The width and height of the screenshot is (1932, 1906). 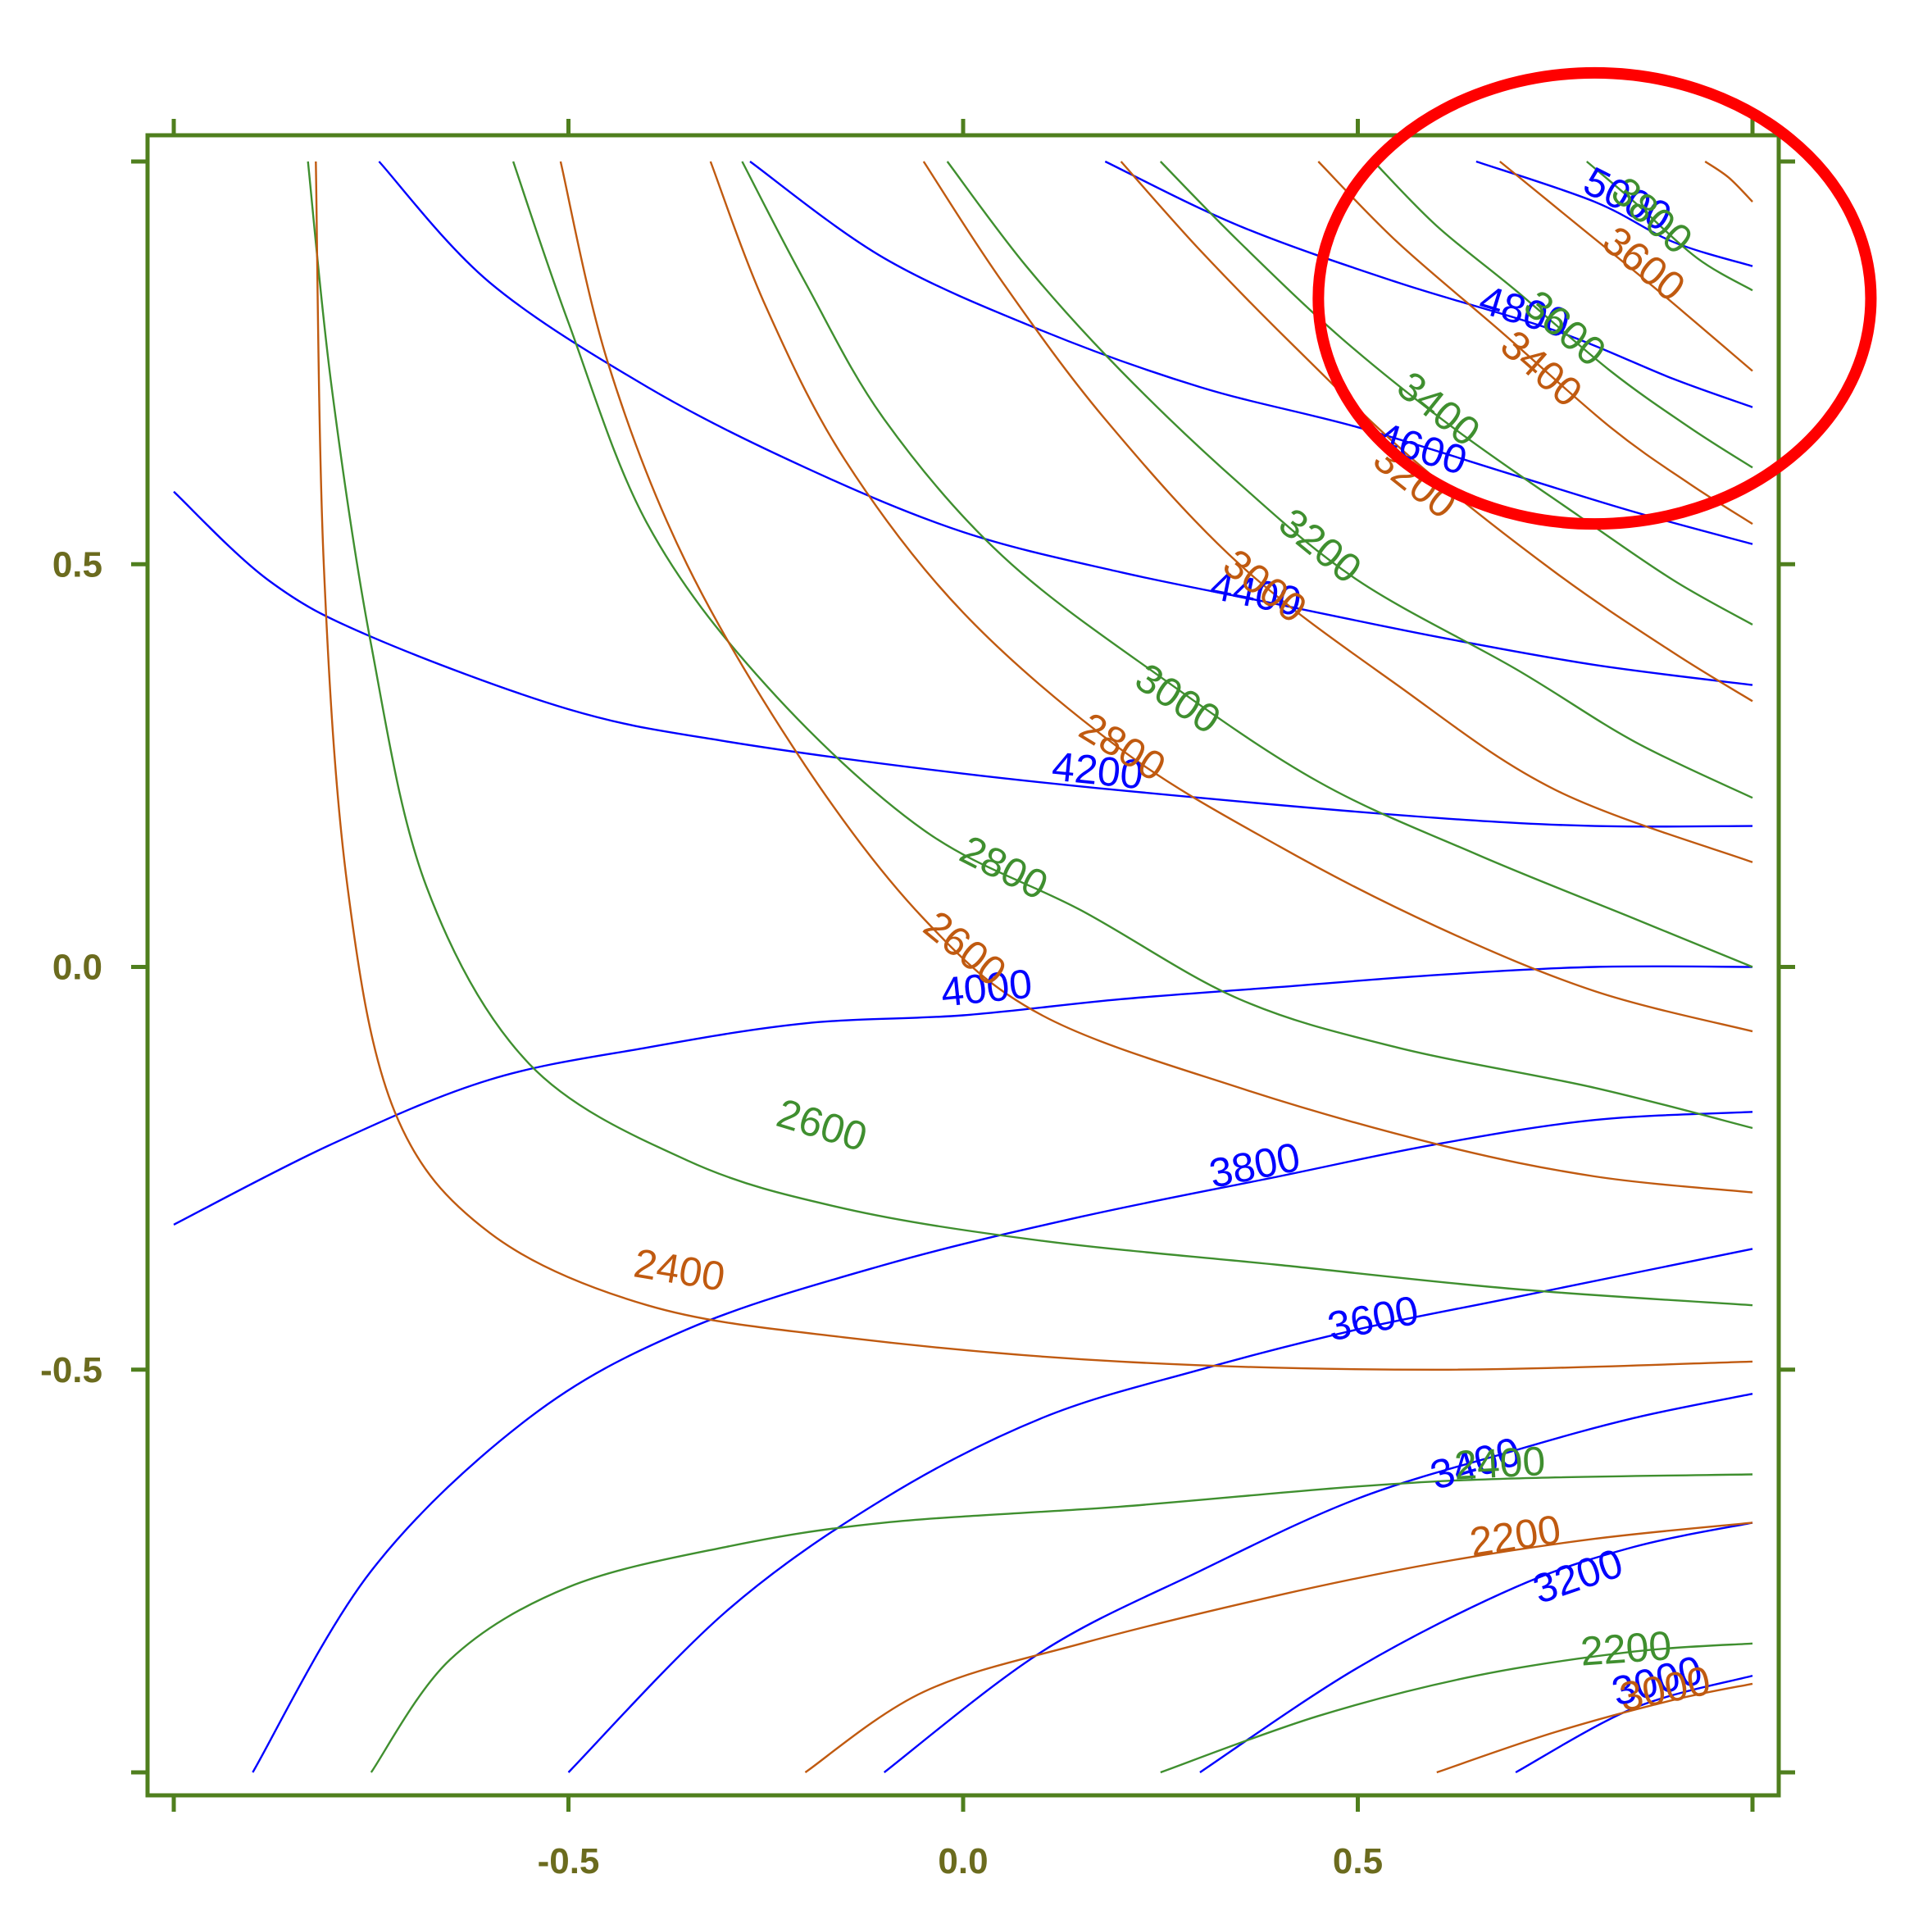 What do you see at coordinates (1254, 1165) in the screenshot?
I see `contour-label-blue-3800: 3800` at bounding box center [1254, 1165].